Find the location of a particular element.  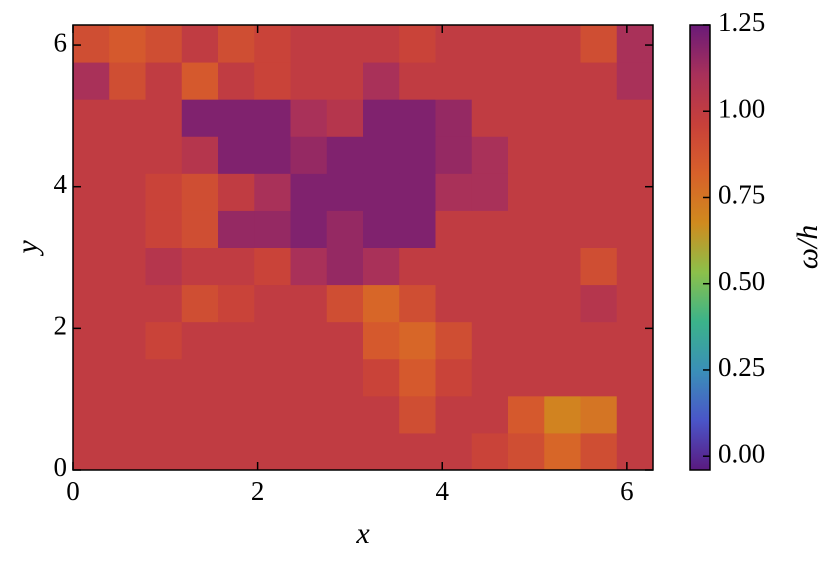

colorbar-tick-label: 0.00 is located at coordinates (741, 453).